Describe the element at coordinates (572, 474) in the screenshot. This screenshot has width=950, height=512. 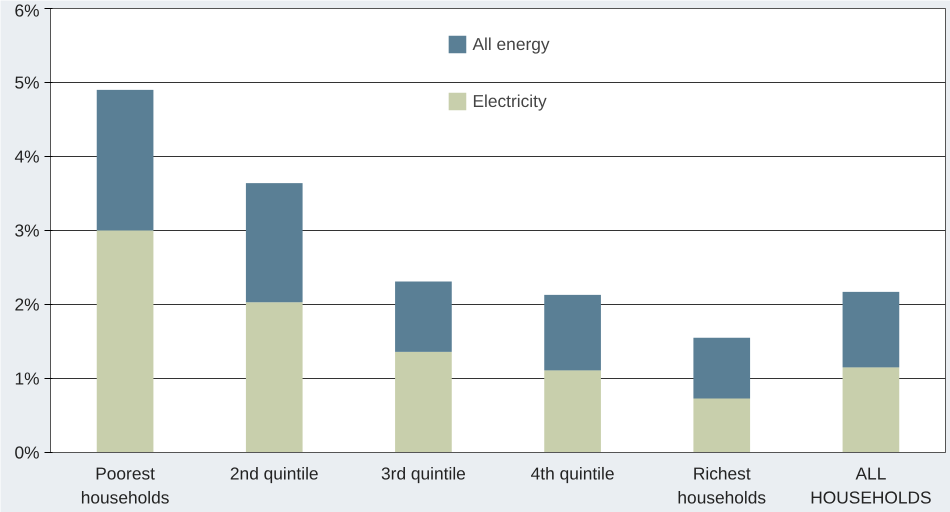
I see `x-tick-label: 4th quintile` at that location.